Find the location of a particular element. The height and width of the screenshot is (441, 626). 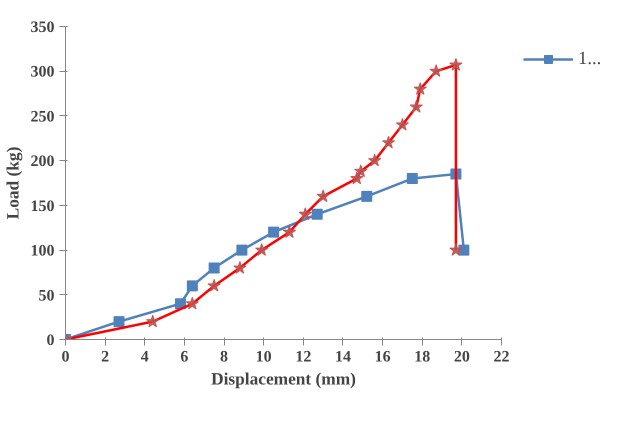

x-tick-label: 14 is located at coordinates (342, 357).